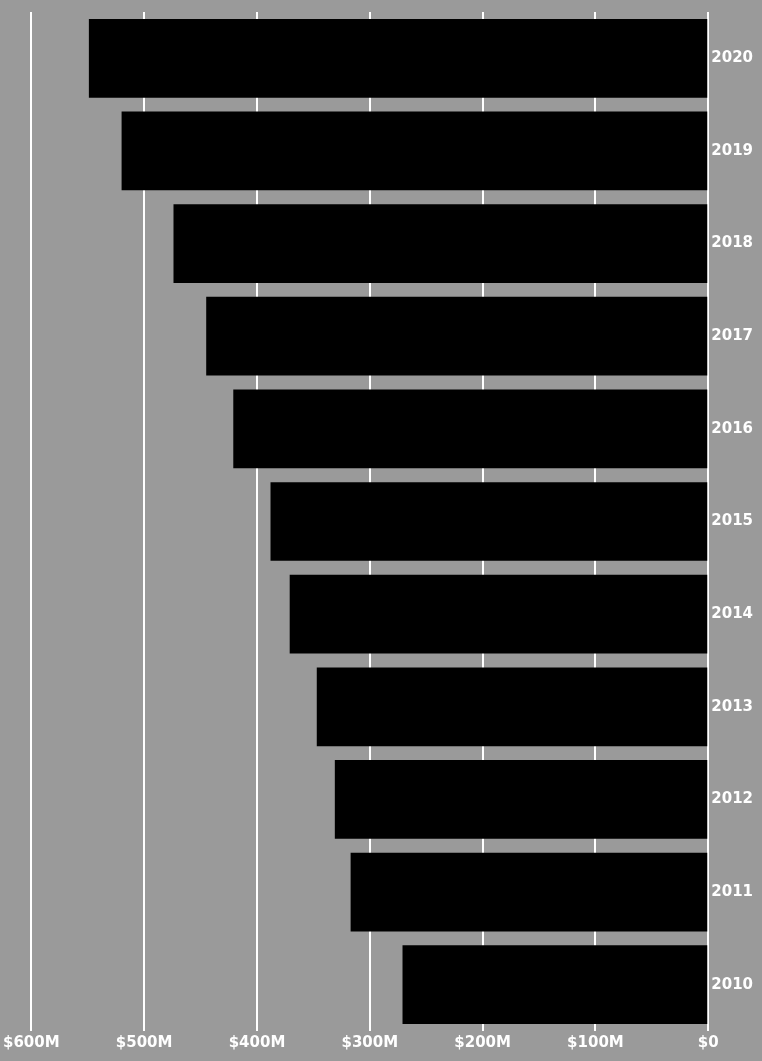  Describe the element at coordinates (31, 1041) in the screenshot. I see `x-tick-label: $600M` at that location.